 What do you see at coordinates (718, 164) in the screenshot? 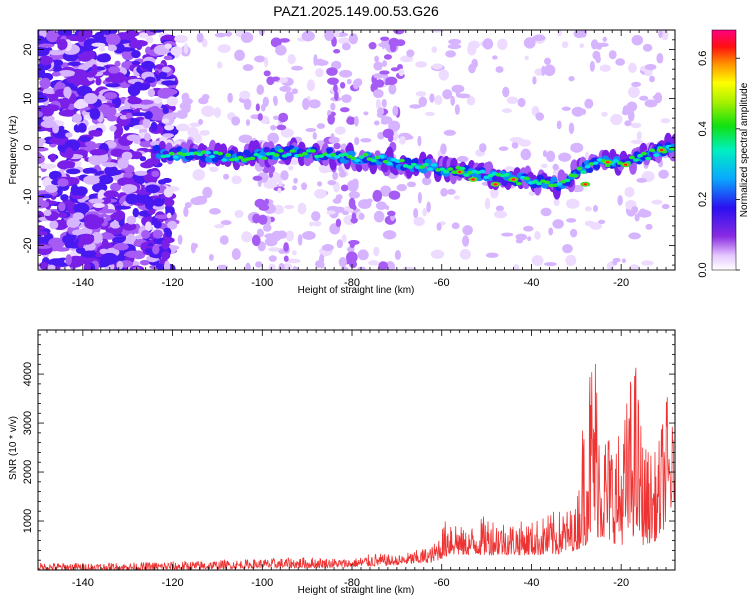
I see `colorbar-ticks: 0.0 0.2 0.4 0.6` at bounding box center [718, 164].